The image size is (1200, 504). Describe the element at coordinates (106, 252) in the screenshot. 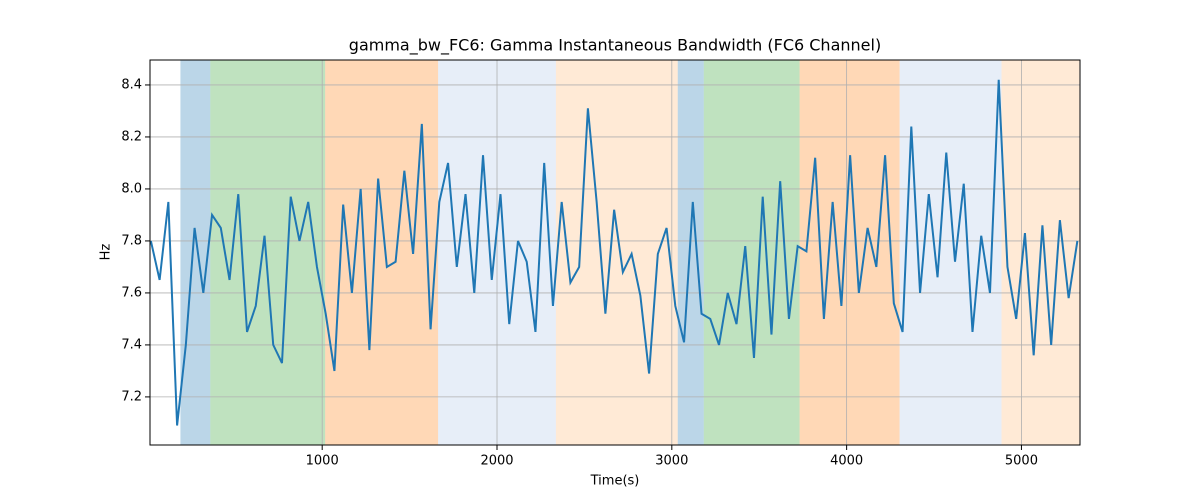

I see `y-axis-label: Hz` at that location.